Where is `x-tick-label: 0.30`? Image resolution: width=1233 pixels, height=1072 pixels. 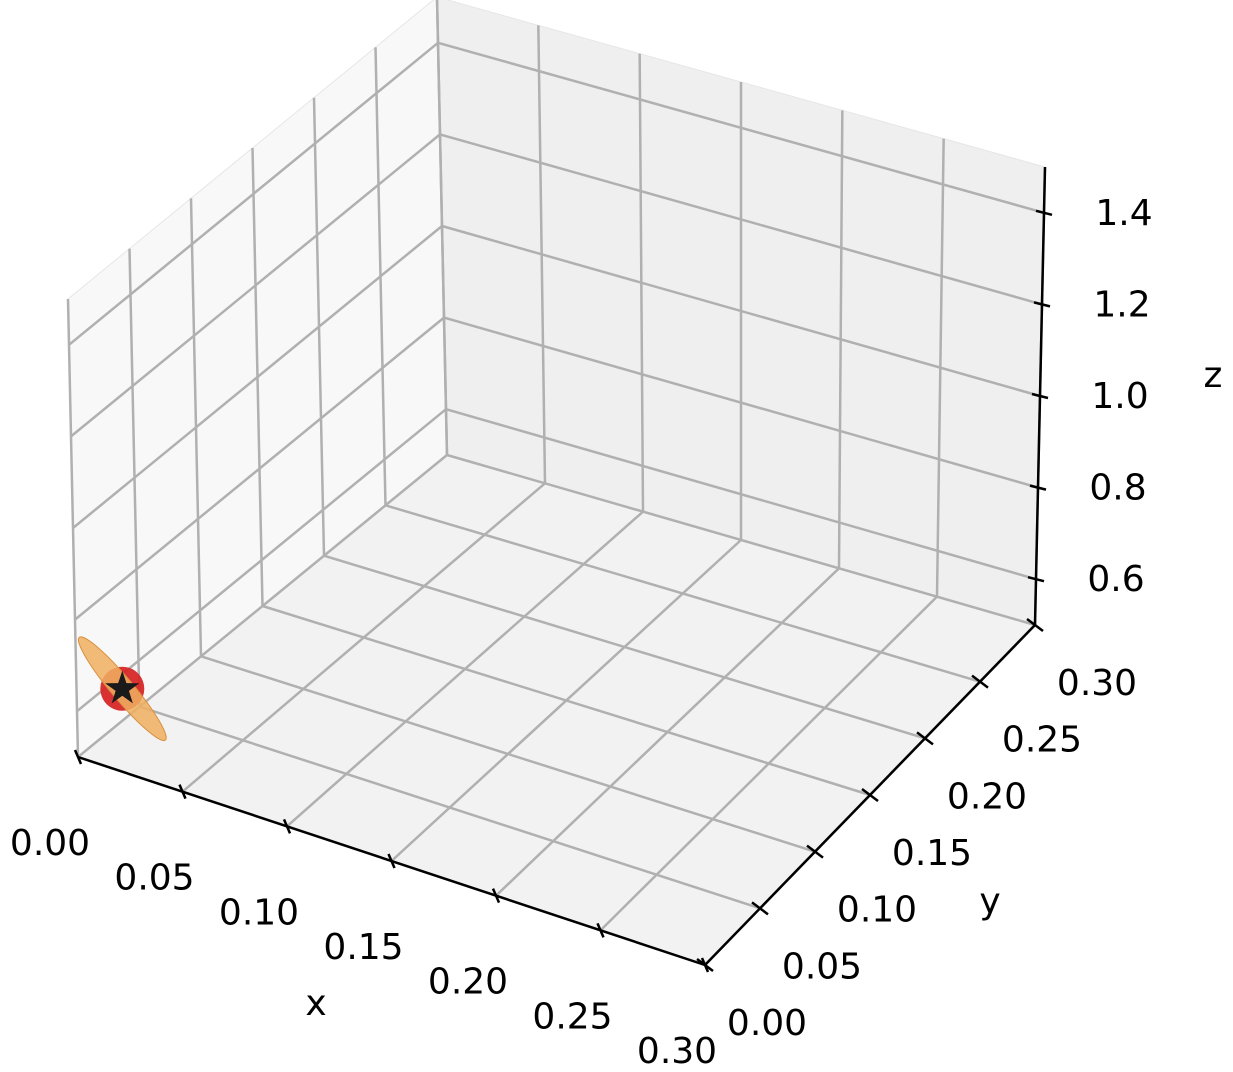
x-tick-label: 0.30 is located at coordinates (677, 1051).